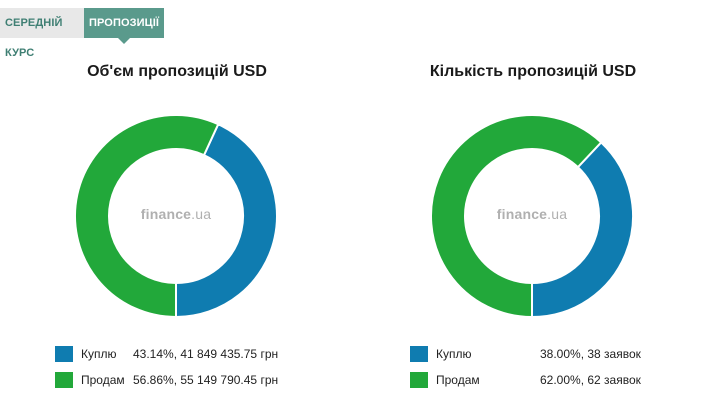 Image resolution: width=720 pixels, height=404 pixels. I want to click on chart-title-count: Кількість пропозицій USD, so click(533, 71).